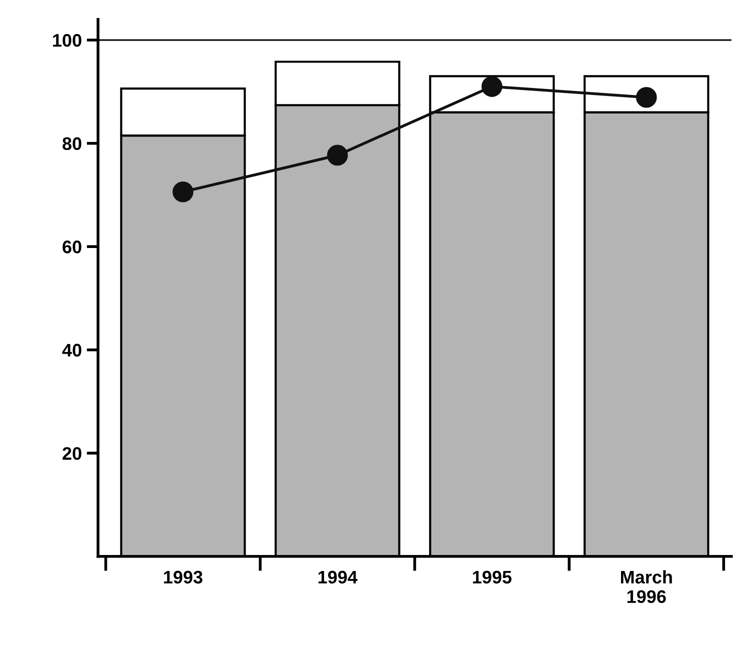  What do you see at coordinates (72, 350) in the screenshot?
I see `y-tick-label: 40` at bounding box center [72, 350].